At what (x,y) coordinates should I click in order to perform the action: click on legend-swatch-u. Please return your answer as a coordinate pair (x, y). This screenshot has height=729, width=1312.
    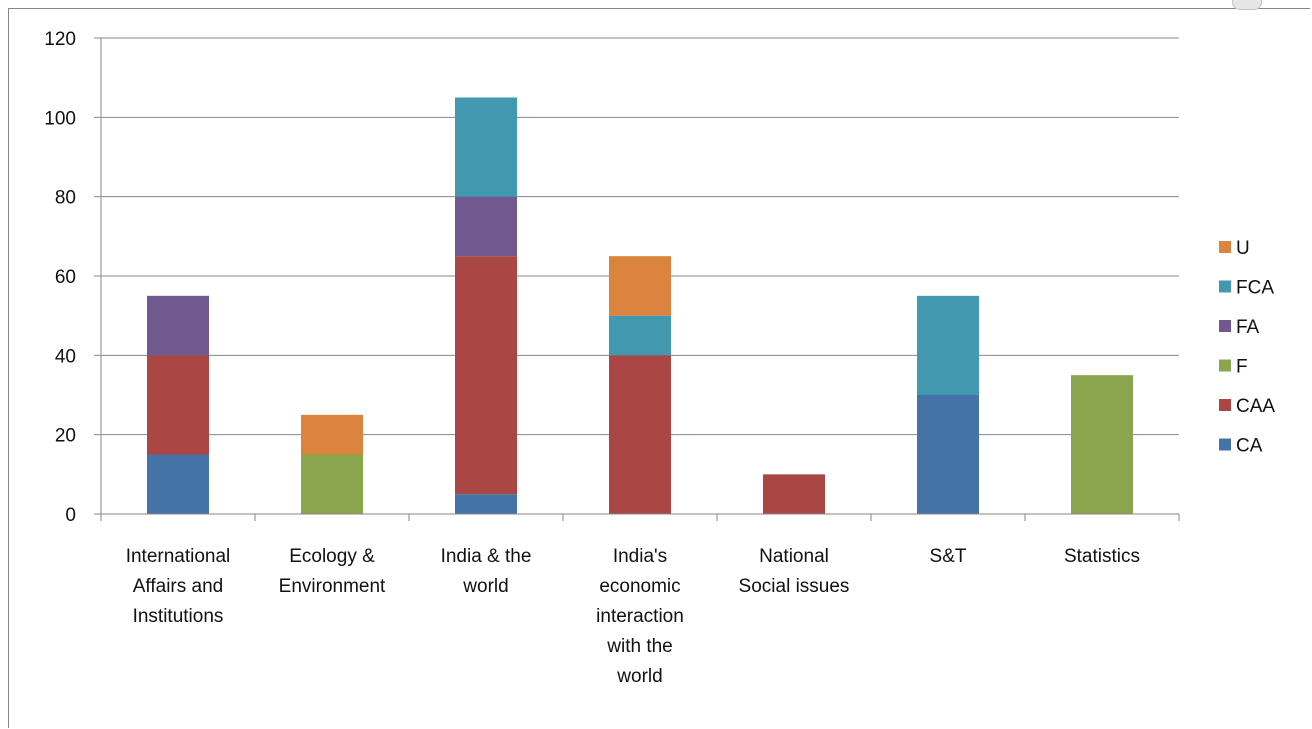
    Looking at the image, I should click on (1225, 247).